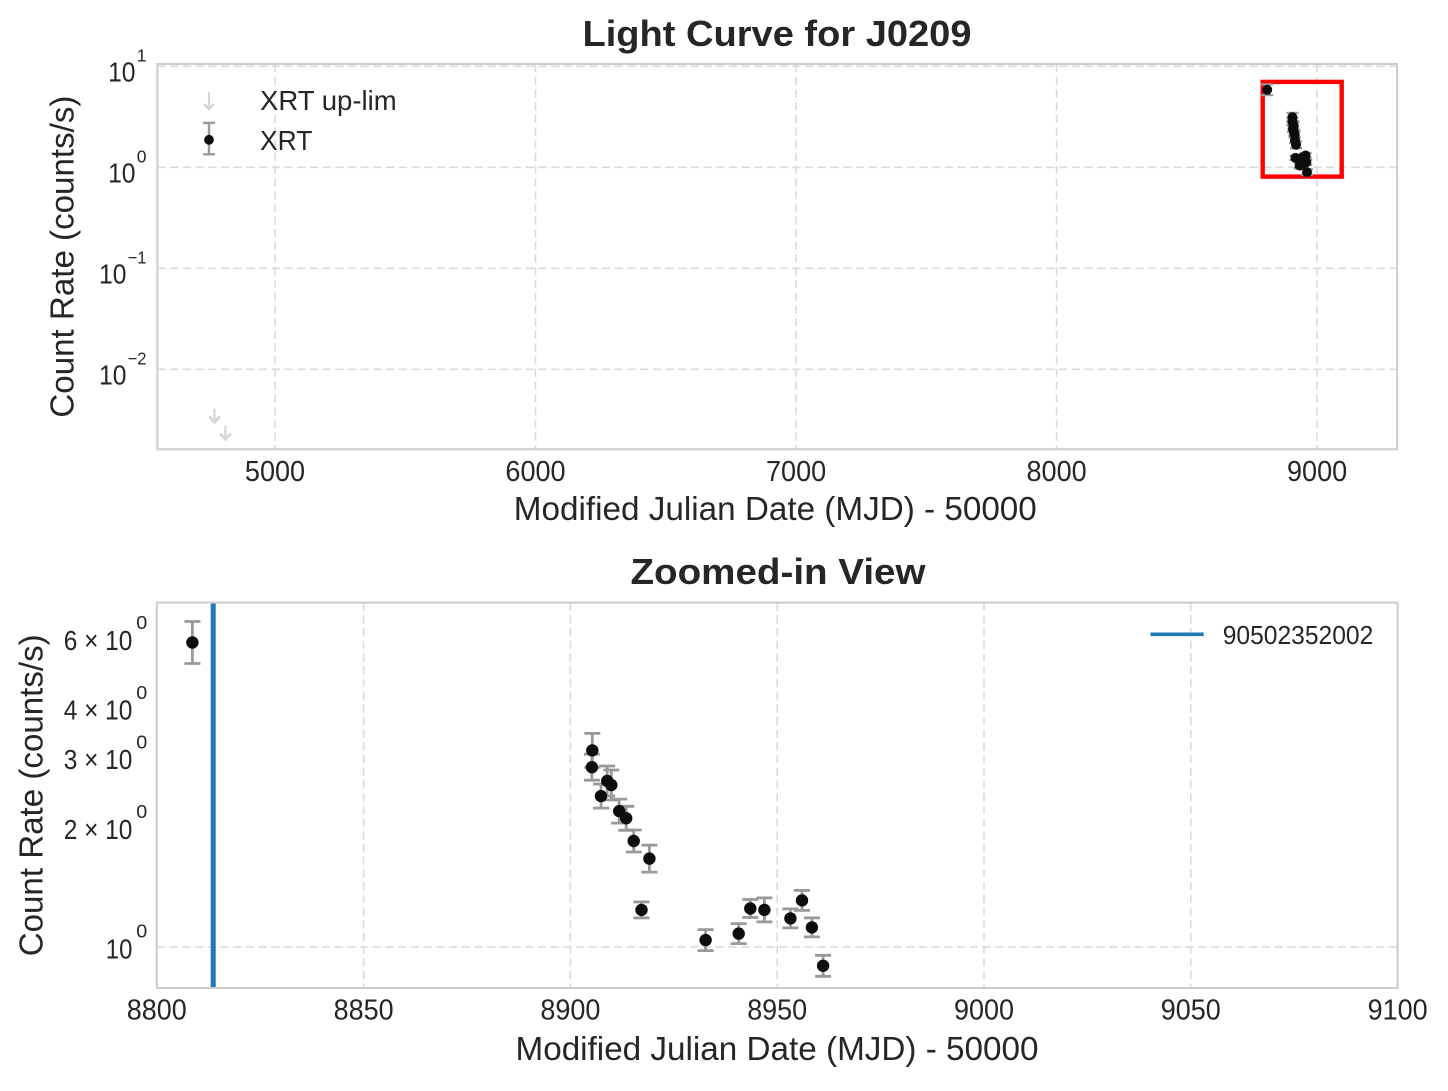 This screenshot has width=1448, height=1091. Describe the element at coordinates (779, 571) in the screenshot. I see `svg-text: Zoomed-in View` at that location.